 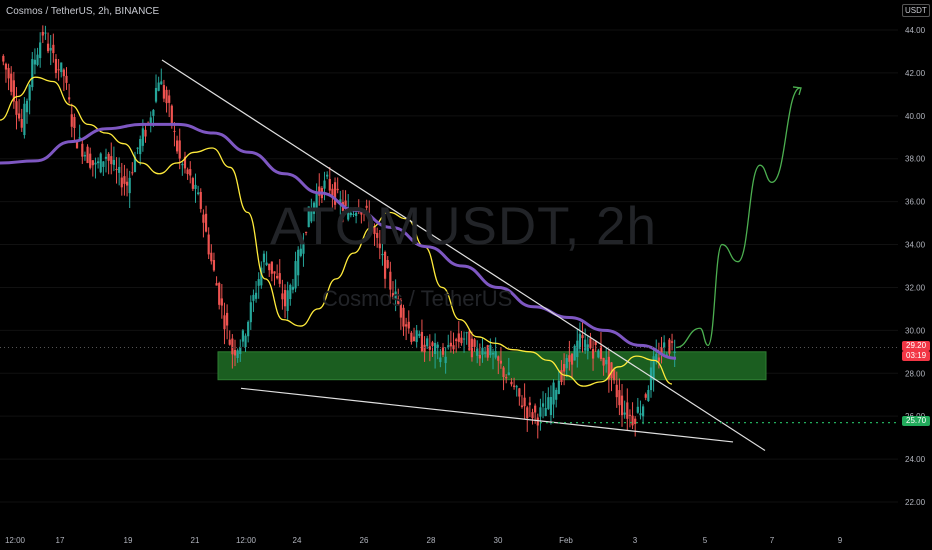 I want to click on projection-path, so click(x=738, y=218).